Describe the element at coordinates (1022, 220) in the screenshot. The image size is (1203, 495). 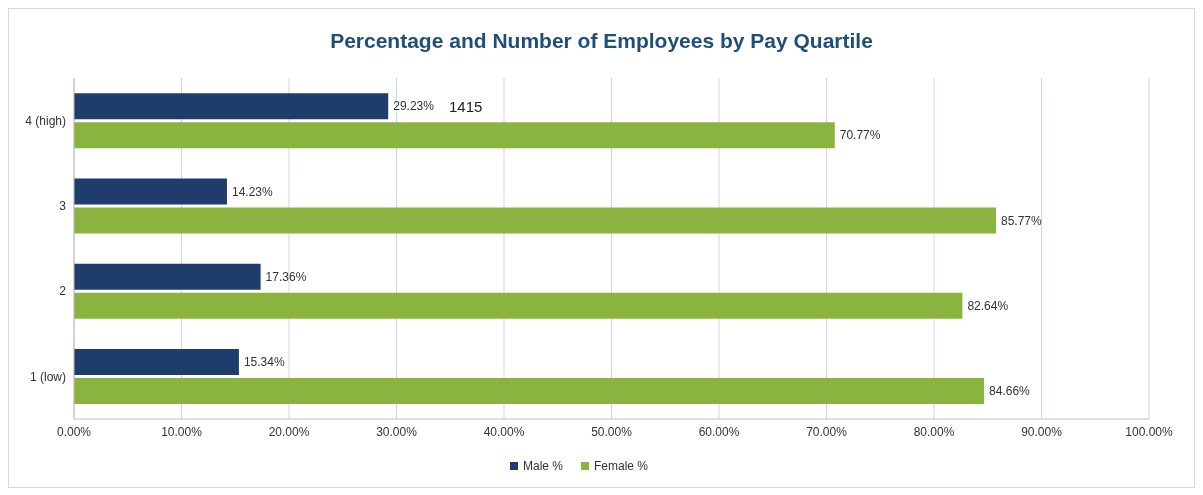
I see `data-label: 85.77%` at that location.